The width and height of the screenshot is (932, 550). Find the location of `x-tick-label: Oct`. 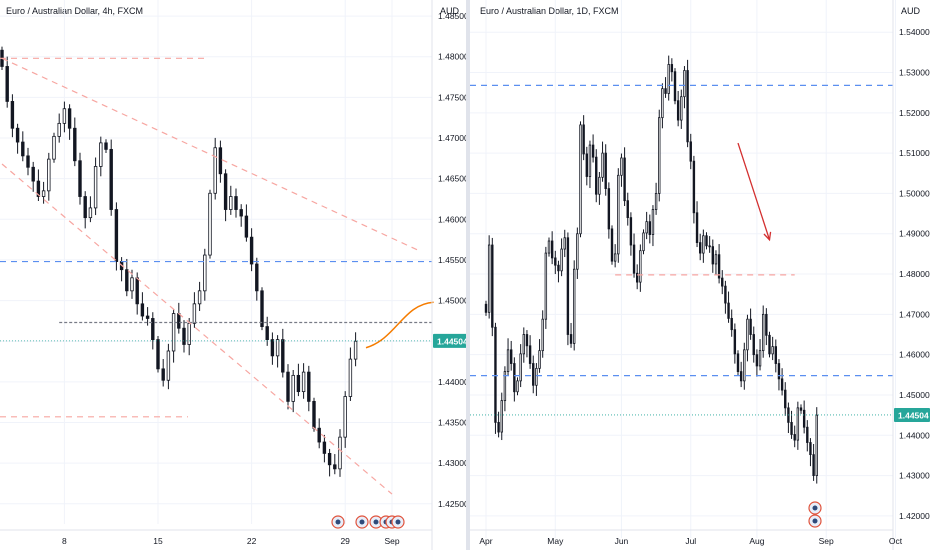

x-tick-label: Oct is located at coordinates (896, 541).